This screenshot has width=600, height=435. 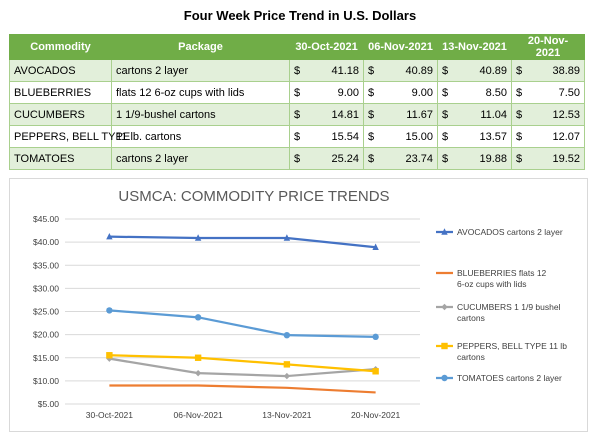 What do you see at coordinates (509, 378) in the screenshot?
I see `legend-label: TOMATOES cartons 2 layer` at bounding box center [509, 378].